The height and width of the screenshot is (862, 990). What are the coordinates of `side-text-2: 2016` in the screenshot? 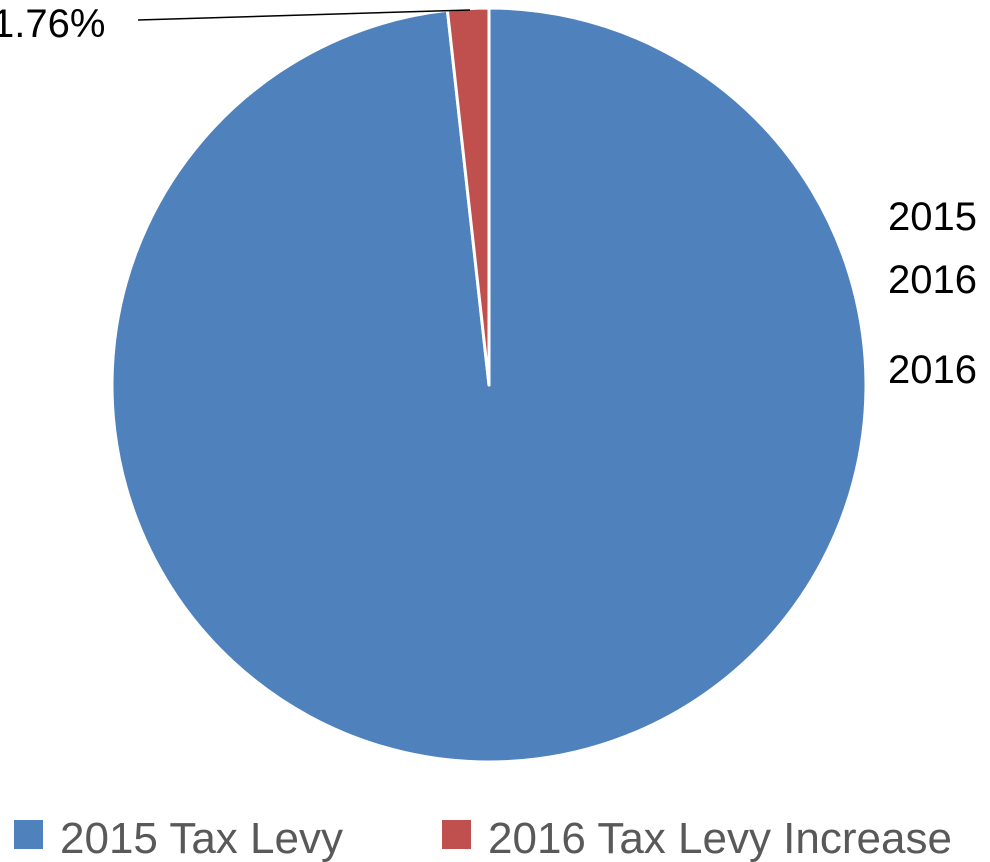 It's located at (932, 280).